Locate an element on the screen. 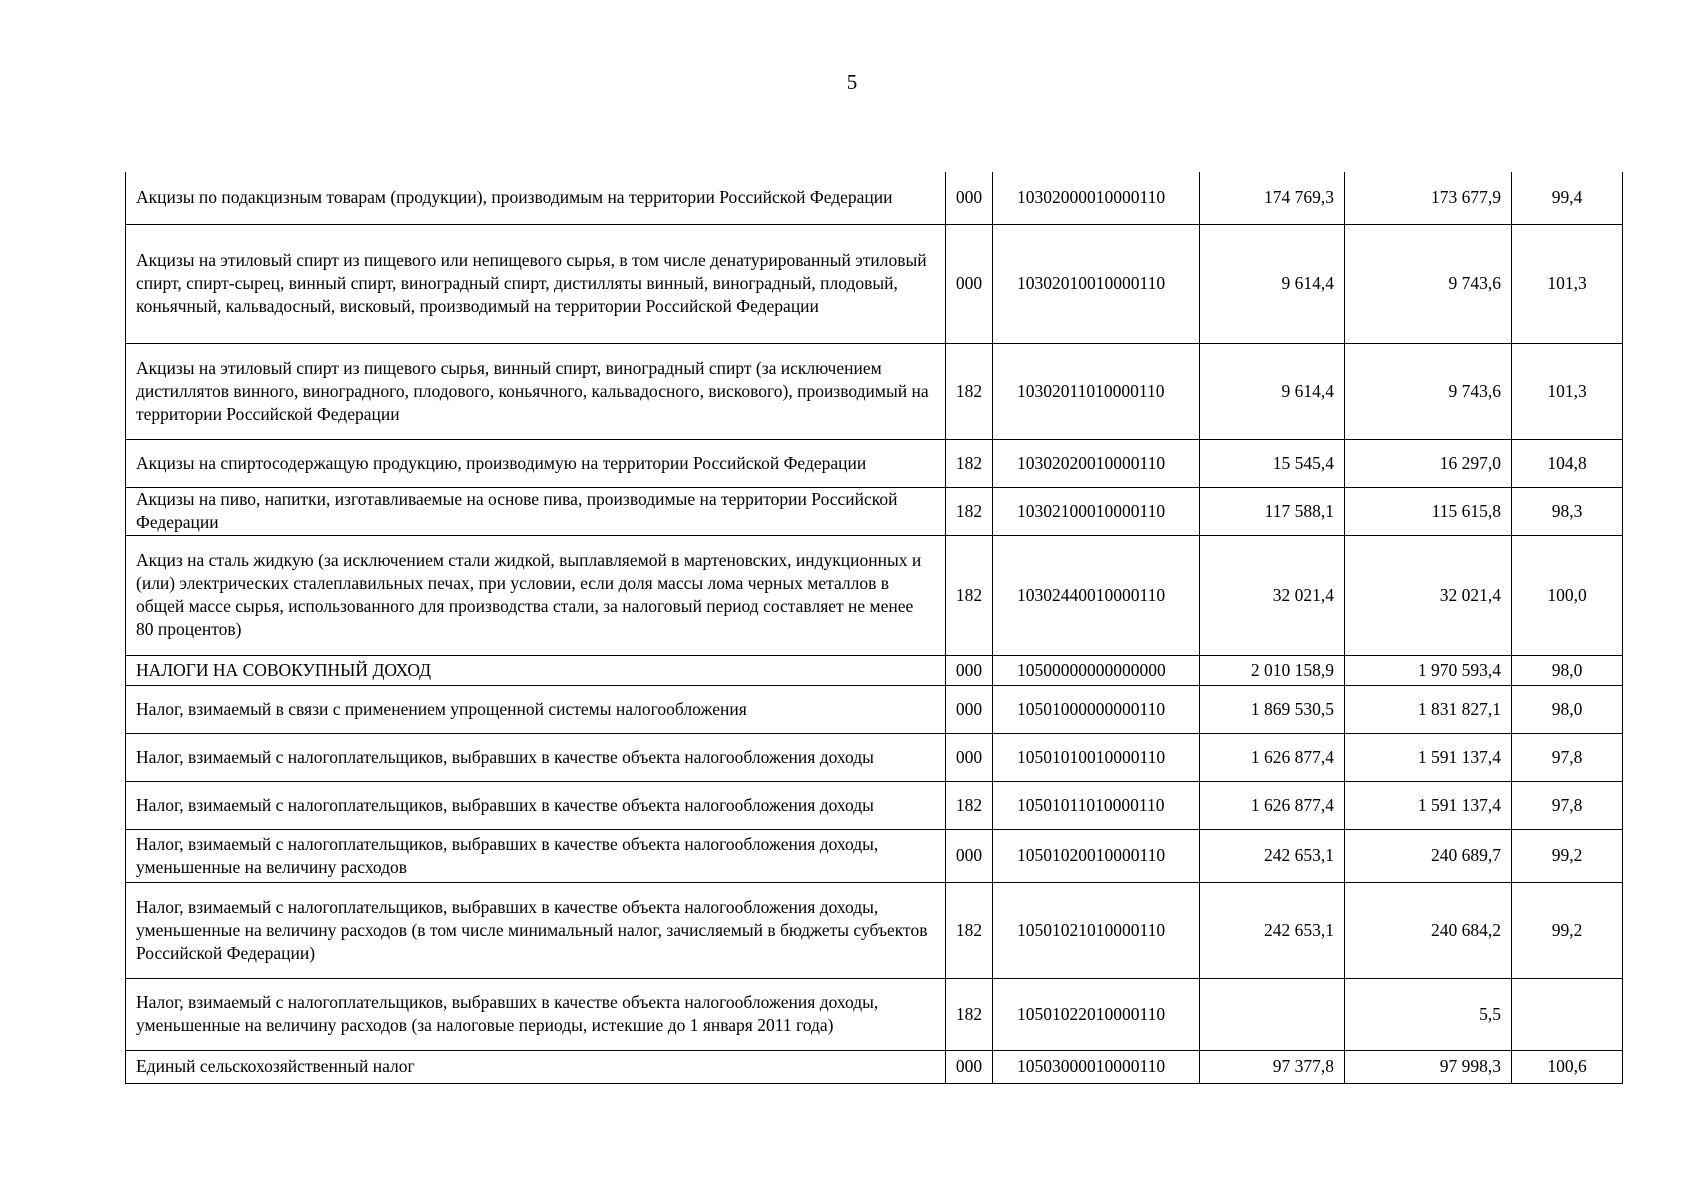  budget-code: 10302011010000110 is located at coordinates (1096, 391).